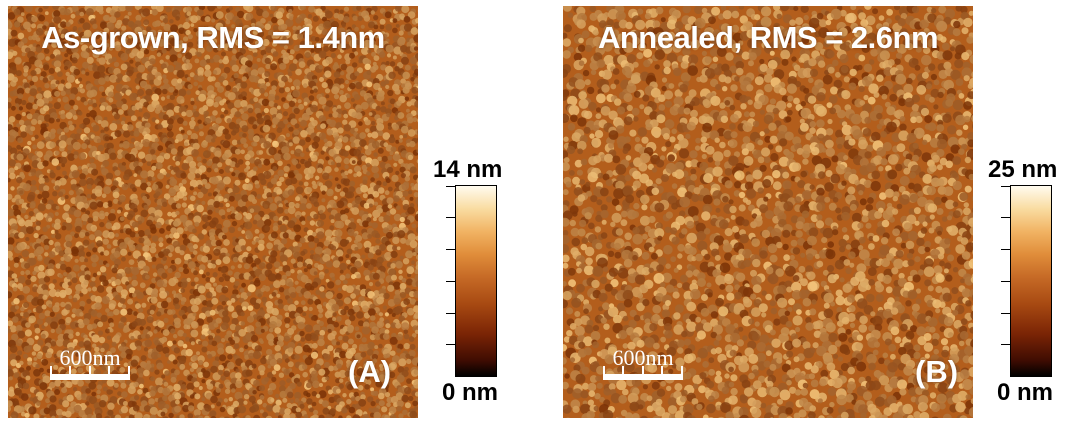 This screenshot has width=1083, height=428. Describe the element at coordinates (468, 169) in the screenshot. I see `colorbar-max-label: 14 nm` at that location.